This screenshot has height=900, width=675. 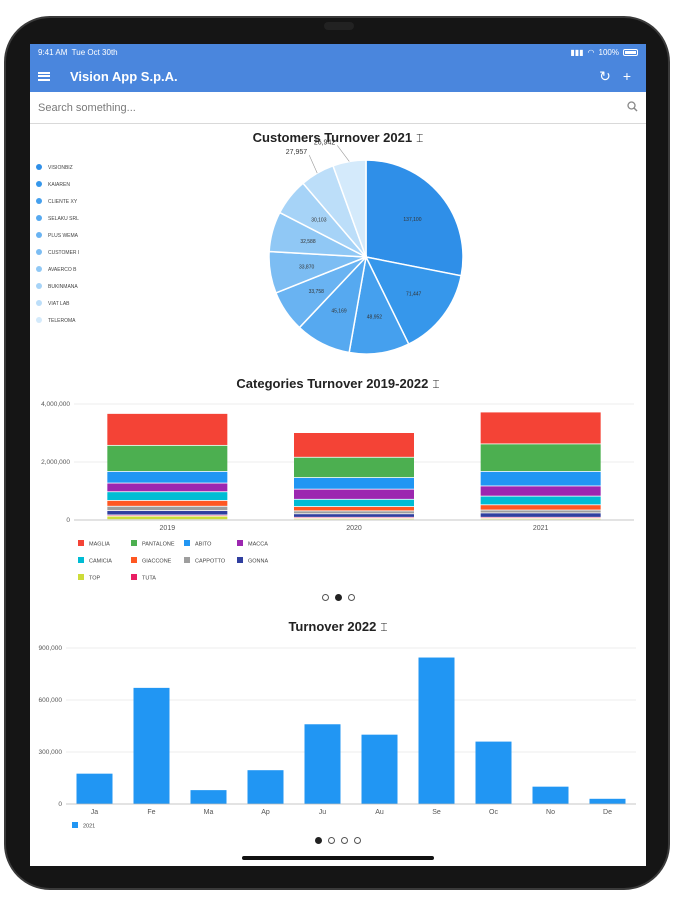 What do you see at coordinates (304, 52) in the screenshot?
I see `status-time: 9:41 AM Tue Oct 30th` at bounding box center [304, 52].